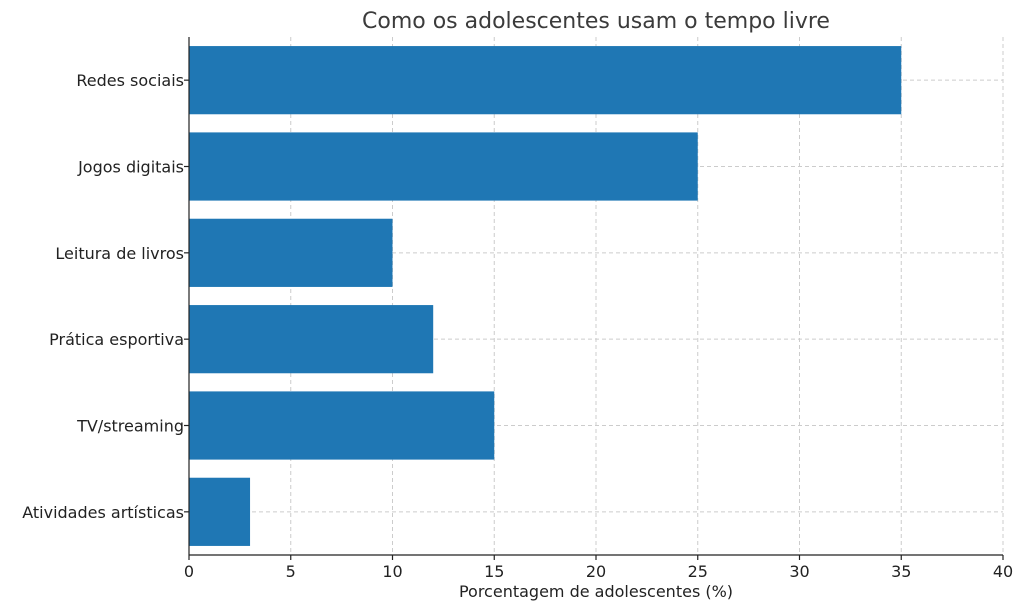 The image size is (1024, 611). What do you see at coordinates (494, 571) in the screenshot?
I see `x-tick-label: 15` at bounding box center [494, 571].